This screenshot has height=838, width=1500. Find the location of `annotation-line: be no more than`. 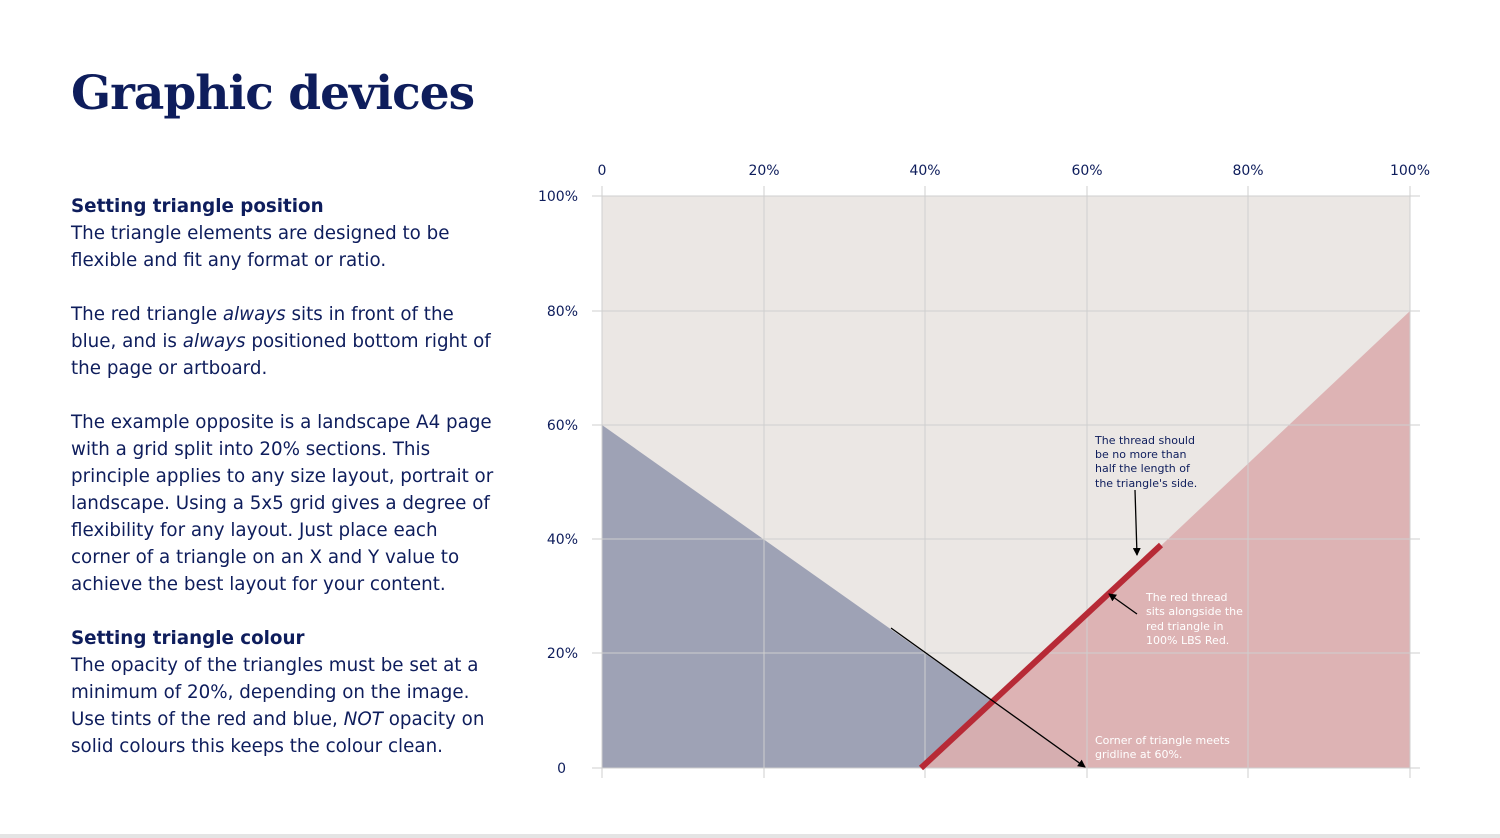

annotation-line: be no more than is located at coordinates (1140, 454).